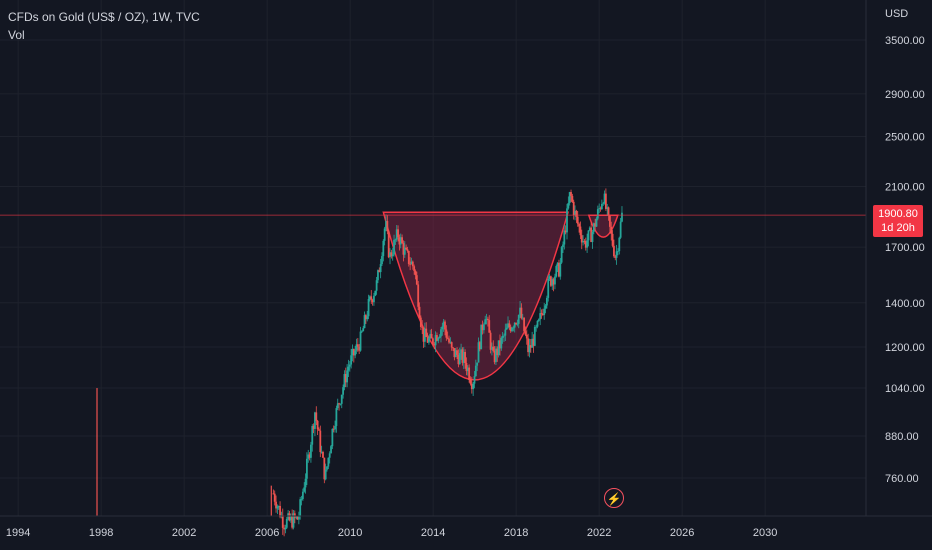 The image size is (932, 550). What do you see at coordinates (897, 14) in the screenshot?
I see `currency-label: USD` at bounding box center [897, 14].